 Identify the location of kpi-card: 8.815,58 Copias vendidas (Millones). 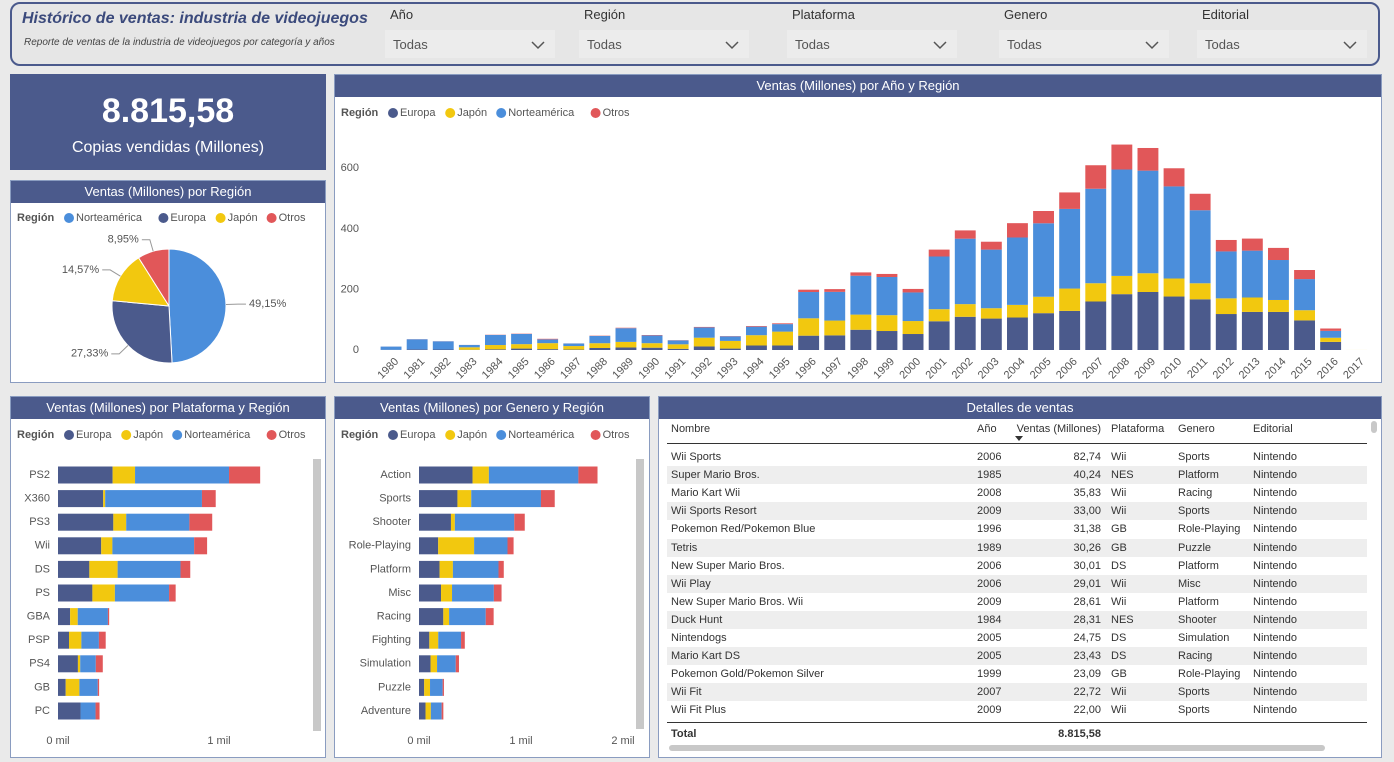
(168, 122).